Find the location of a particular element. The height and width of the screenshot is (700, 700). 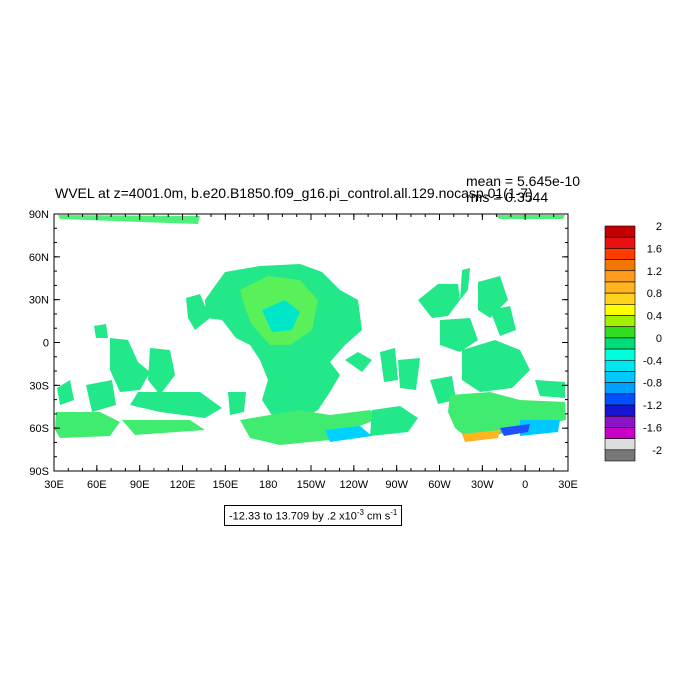

colorbar-label: -2 is located at coordinates (657, 451).